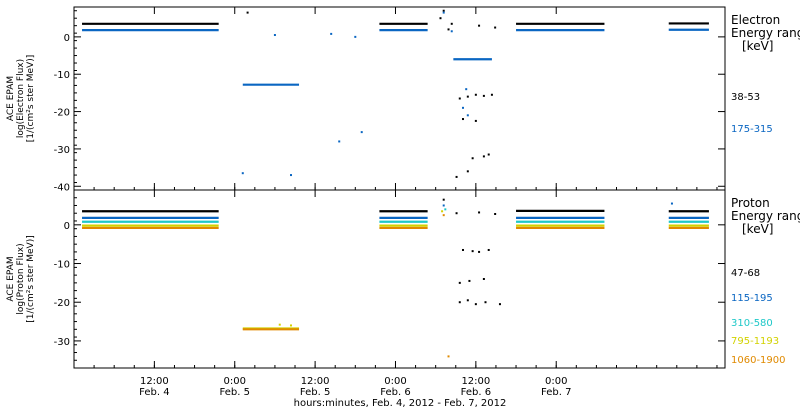 The image size is (800, 410). I want to click on y-axis-label: log(Proton Flux), so click(21, 278).